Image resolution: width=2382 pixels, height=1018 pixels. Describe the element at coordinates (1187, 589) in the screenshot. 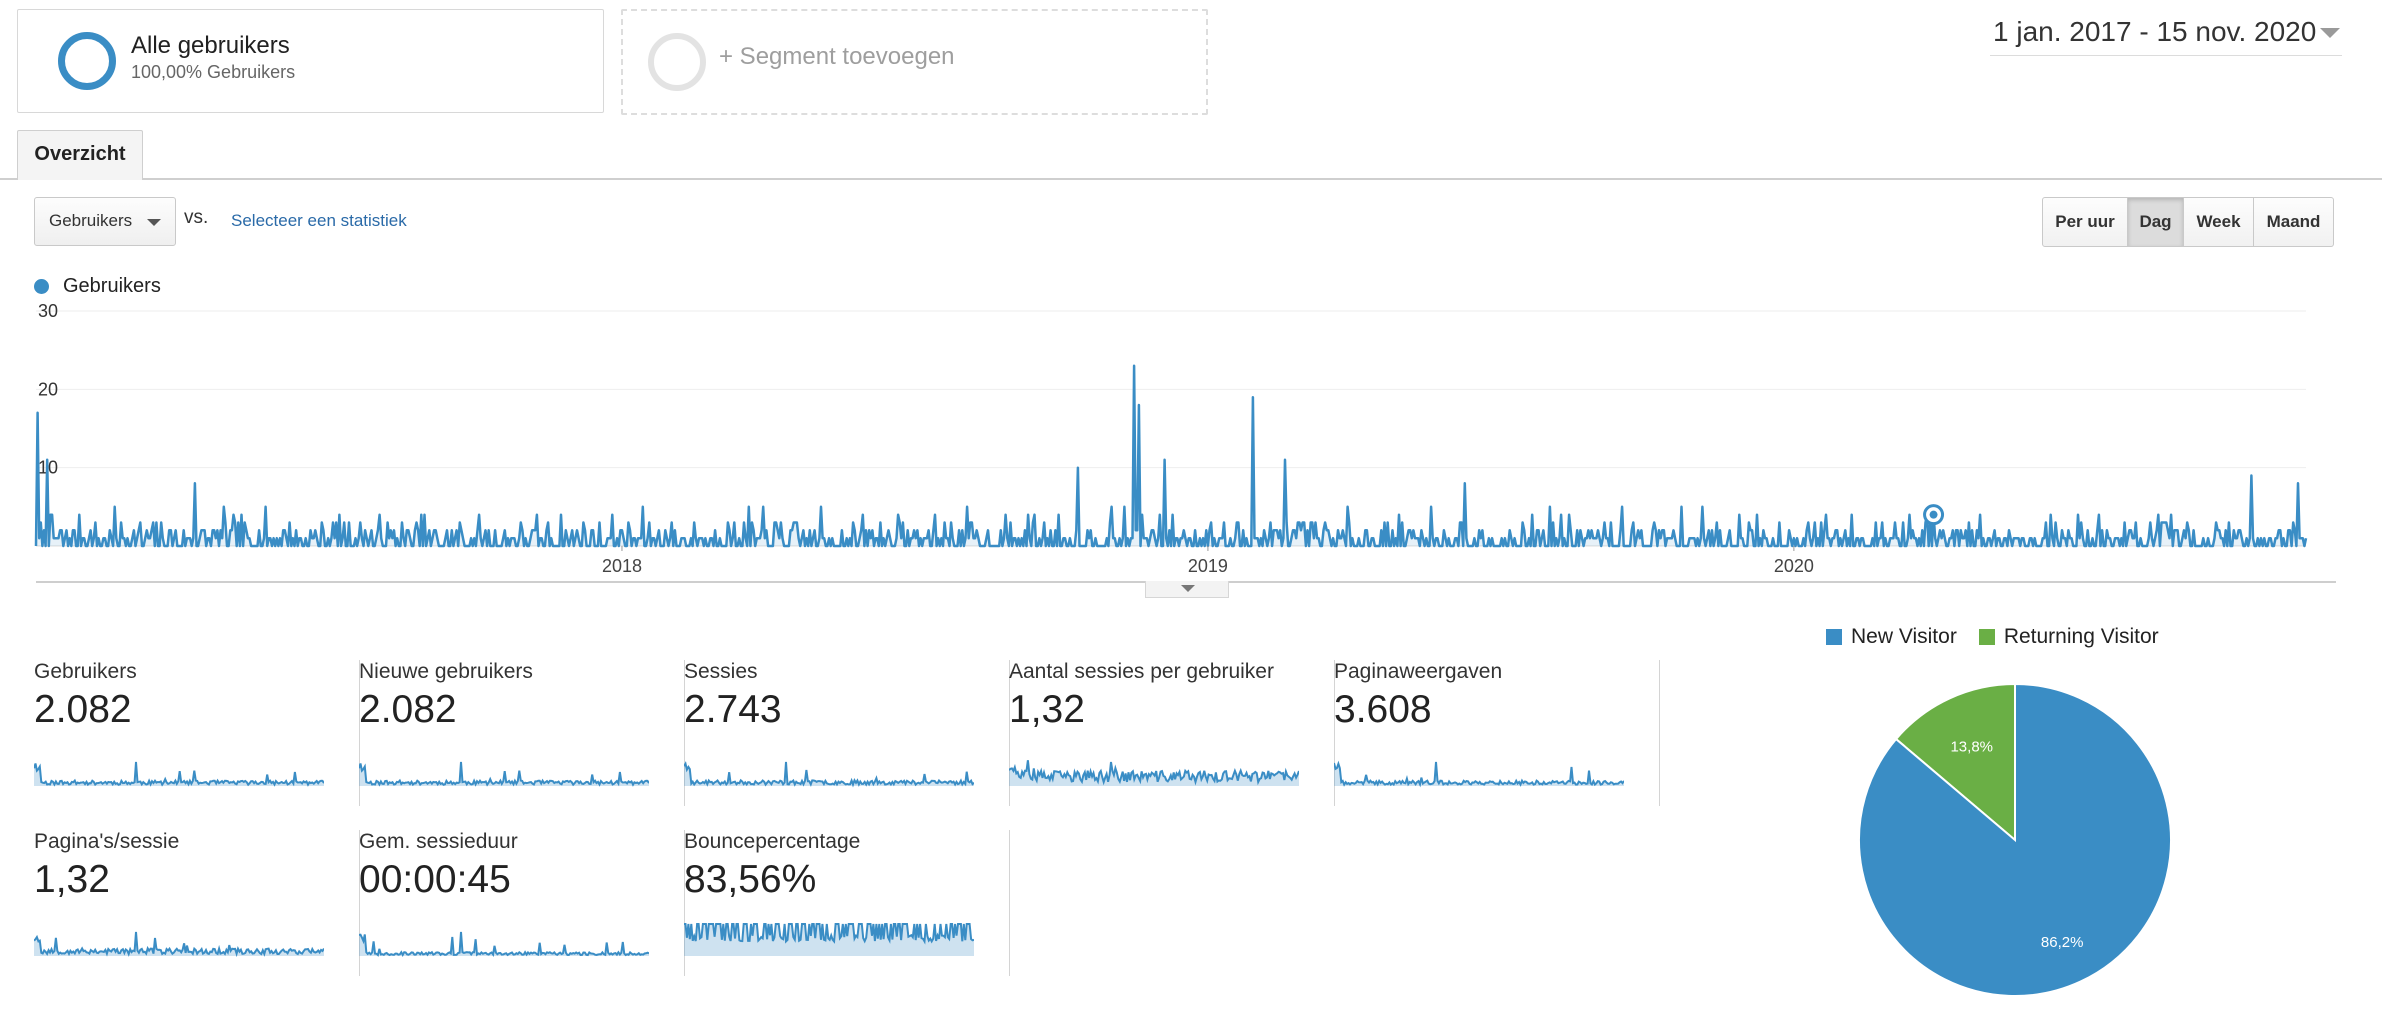

I see `chart-collapse-handle` at that location.